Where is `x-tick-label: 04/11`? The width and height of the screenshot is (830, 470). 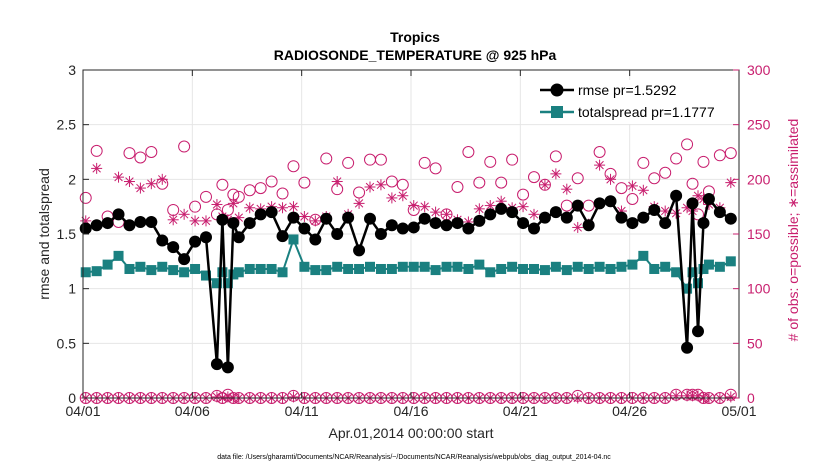
x-tick-label: 04/11 is located at coordinates (302, 411).